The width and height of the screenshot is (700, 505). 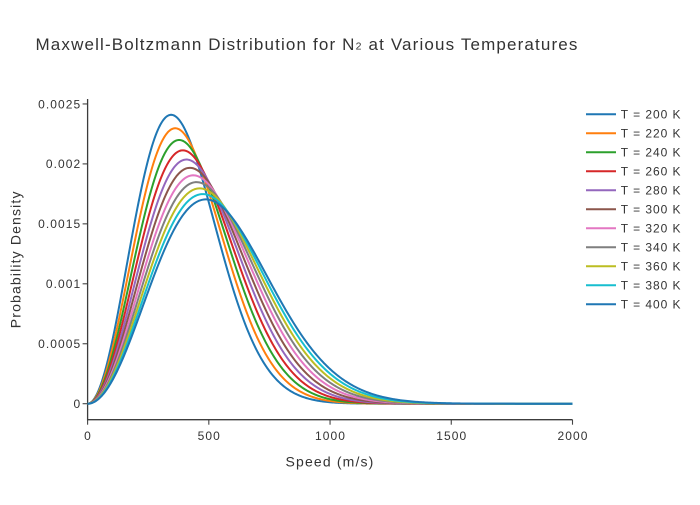 What do you see at coordinates (651, 229) in the screenshot?
I see `svg-text: T = 320 K` at bounding box center [651, 229].